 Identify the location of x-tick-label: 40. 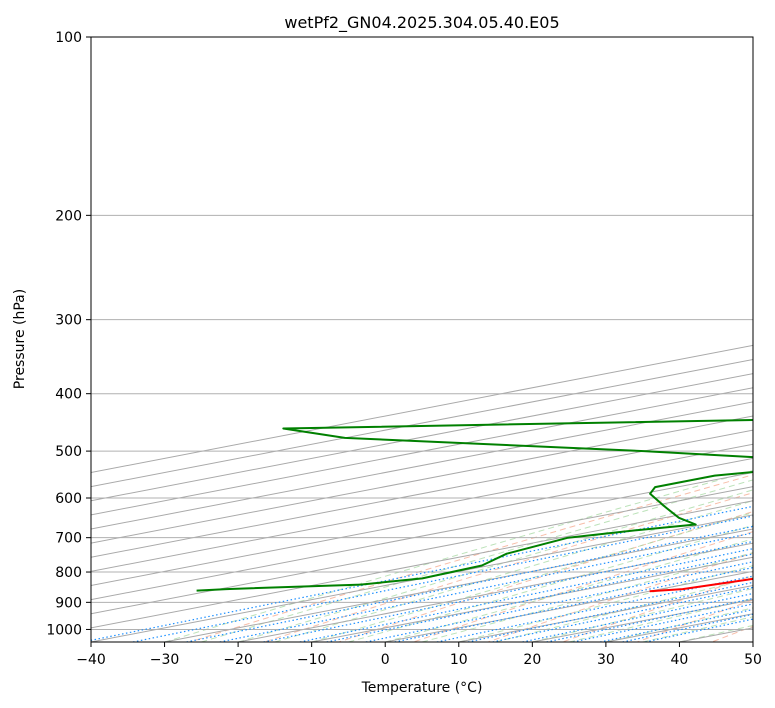
(680, 660).